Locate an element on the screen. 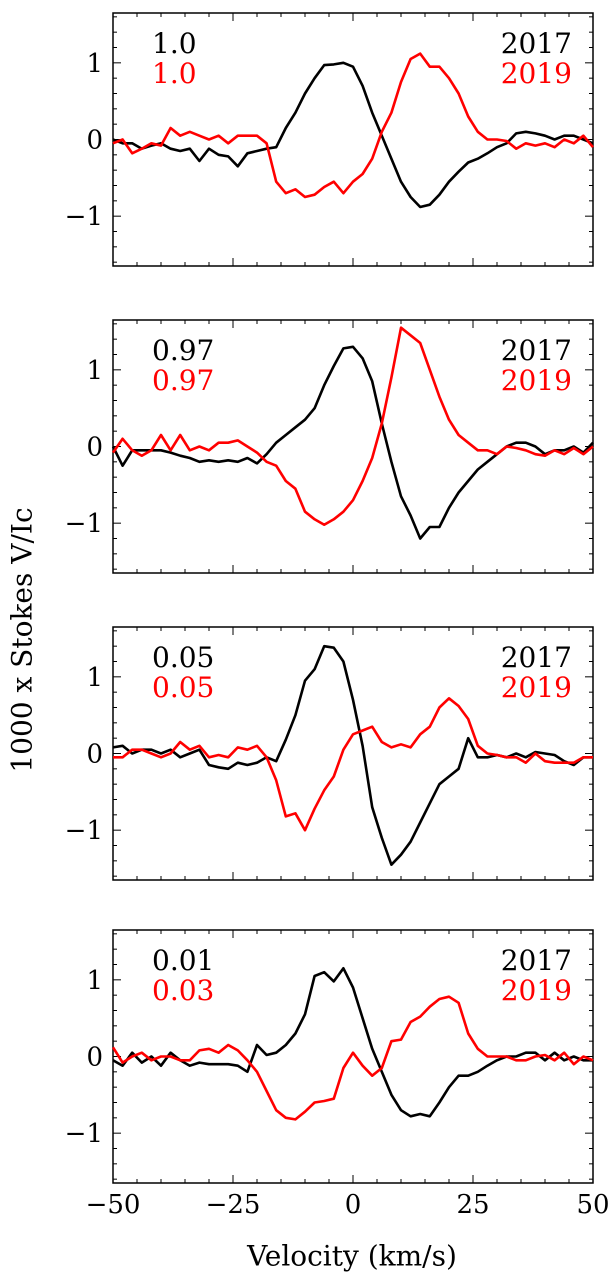 The width and height of the screenshot is (611, 1275). phase-label: 0.03 is located at coordinates (183, 990).